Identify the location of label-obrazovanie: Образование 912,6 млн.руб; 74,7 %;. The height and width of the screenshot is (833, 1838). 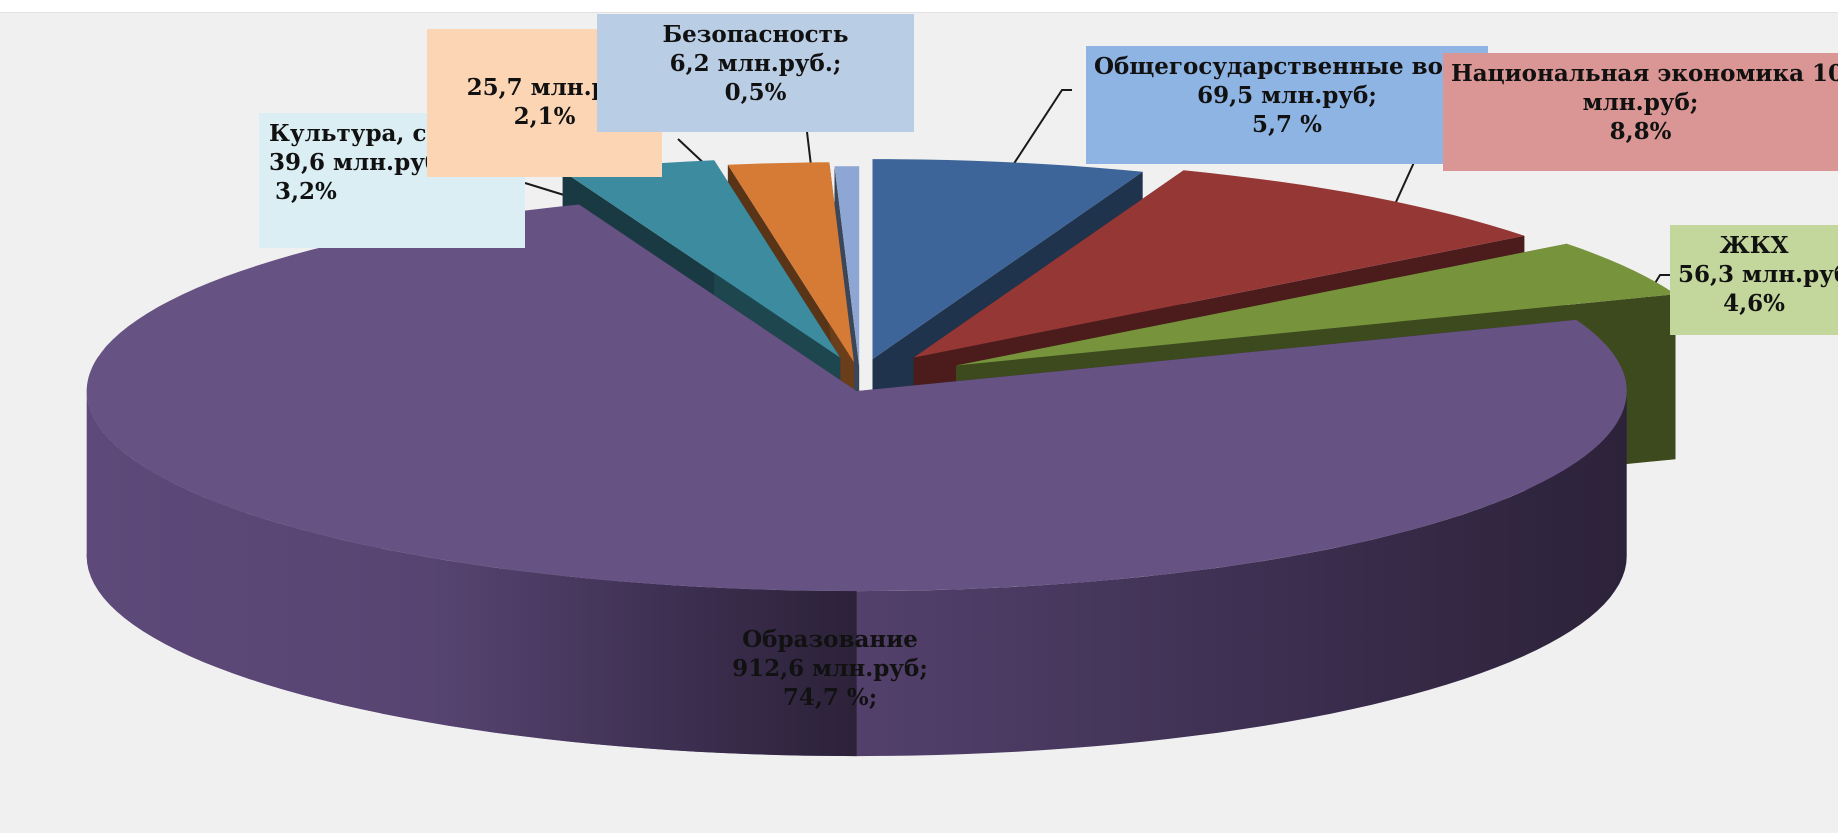
(830, 671).